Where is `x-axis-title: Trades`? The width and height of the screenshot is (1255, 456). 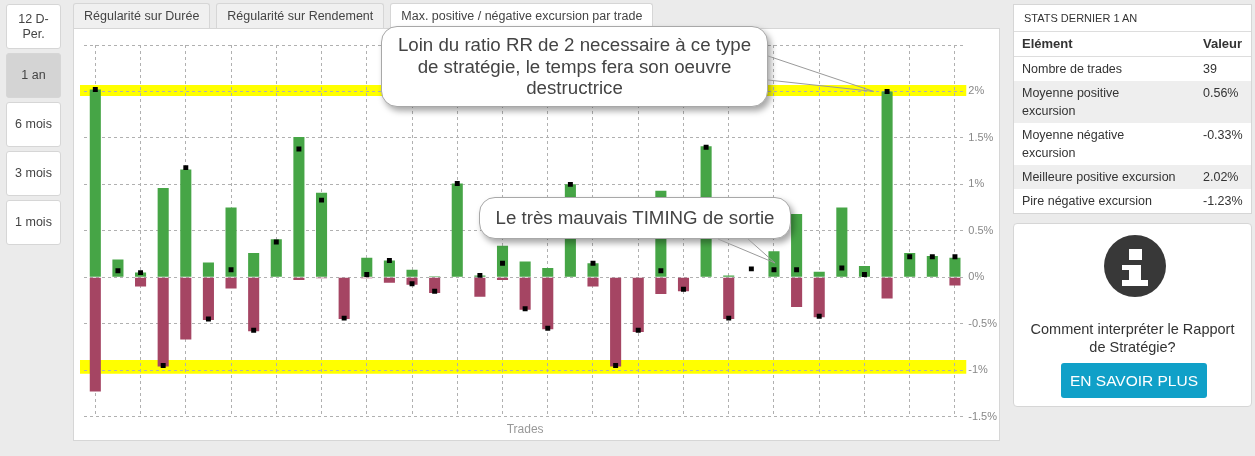
x-axis-title: Trades is located at coordinates (525, 429).